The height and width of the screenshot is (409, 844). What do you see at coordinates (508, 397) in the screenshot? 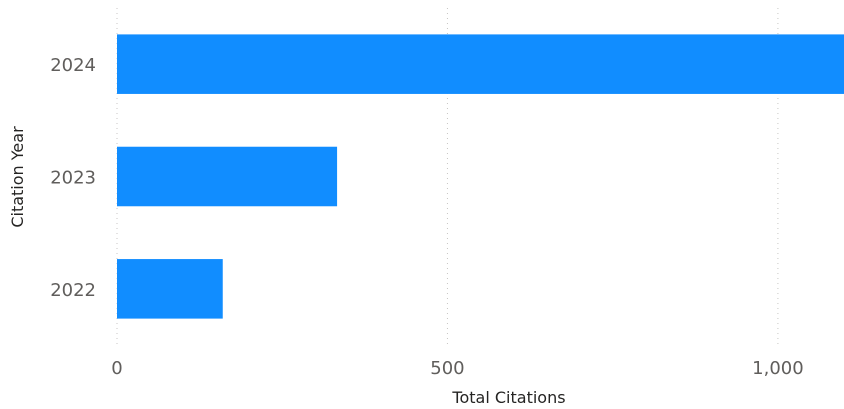
I see `x-axis-title: Total Citations` at bounding box center [508, 397].